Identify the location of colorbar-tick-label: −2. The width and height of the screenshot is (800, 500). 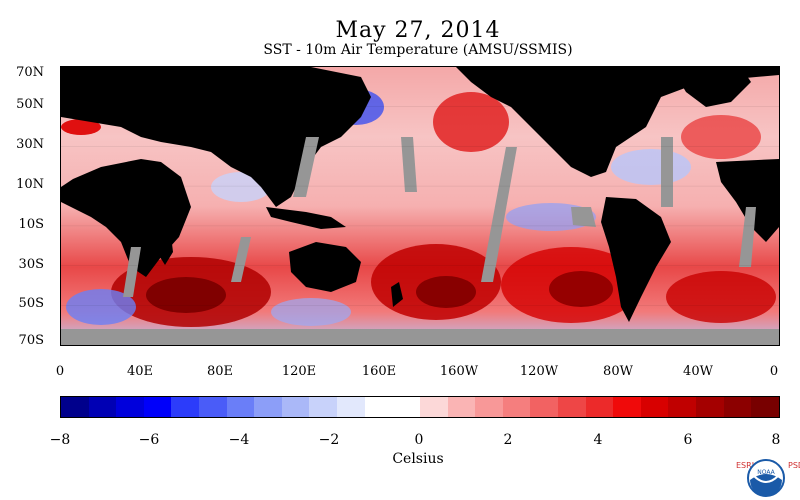
(329, 440).